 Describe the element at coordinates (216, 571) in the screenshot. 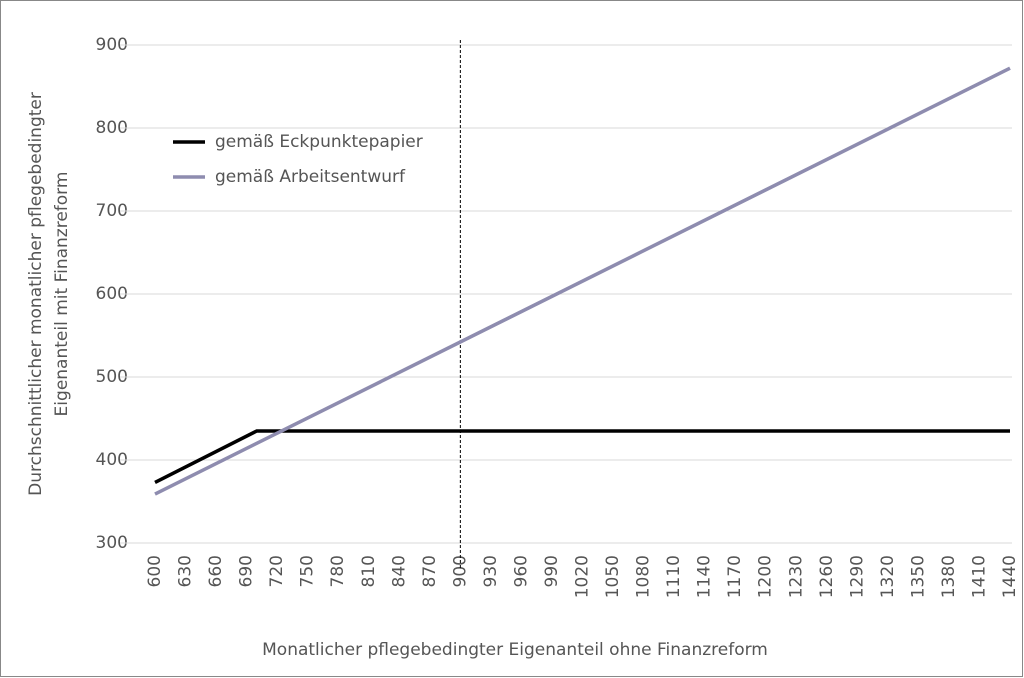

I see `x-tick-label: 660` at that location.